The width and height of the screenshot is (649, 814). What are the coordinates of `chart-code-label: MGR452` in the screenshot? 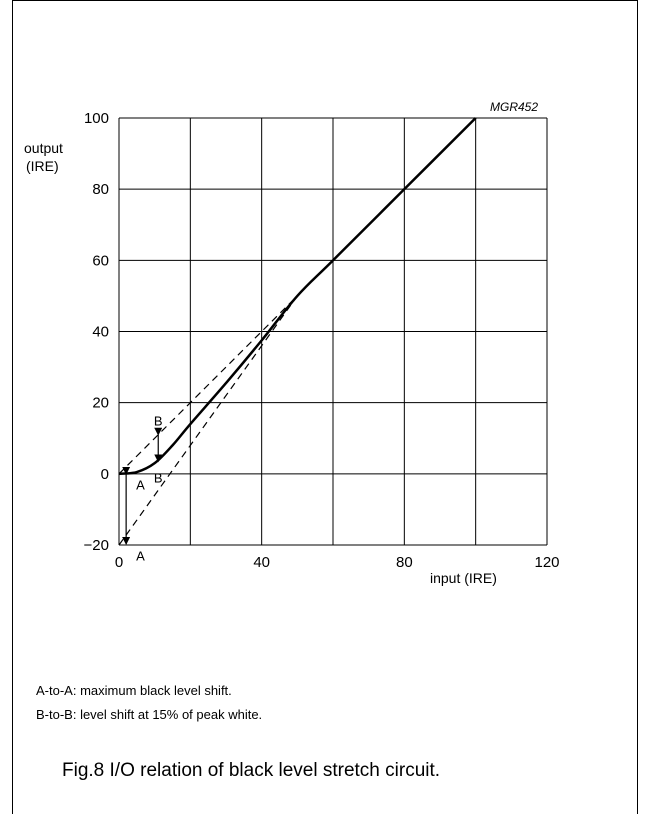 It's located at (514, 107).